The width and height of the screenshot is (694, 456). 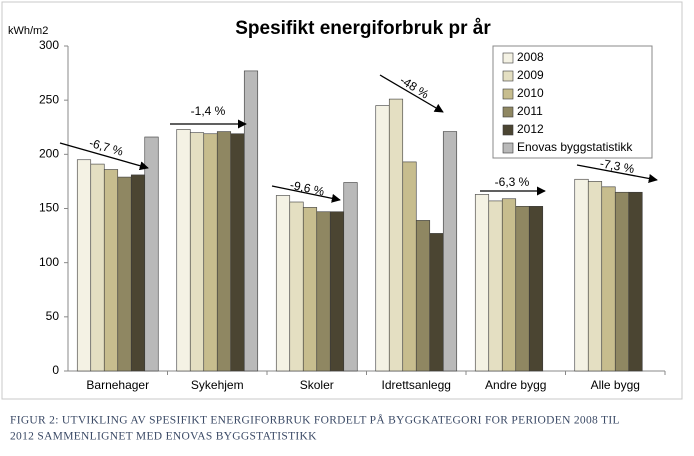 I want to click on legend-label: 2009, so click(x=530, y=75).